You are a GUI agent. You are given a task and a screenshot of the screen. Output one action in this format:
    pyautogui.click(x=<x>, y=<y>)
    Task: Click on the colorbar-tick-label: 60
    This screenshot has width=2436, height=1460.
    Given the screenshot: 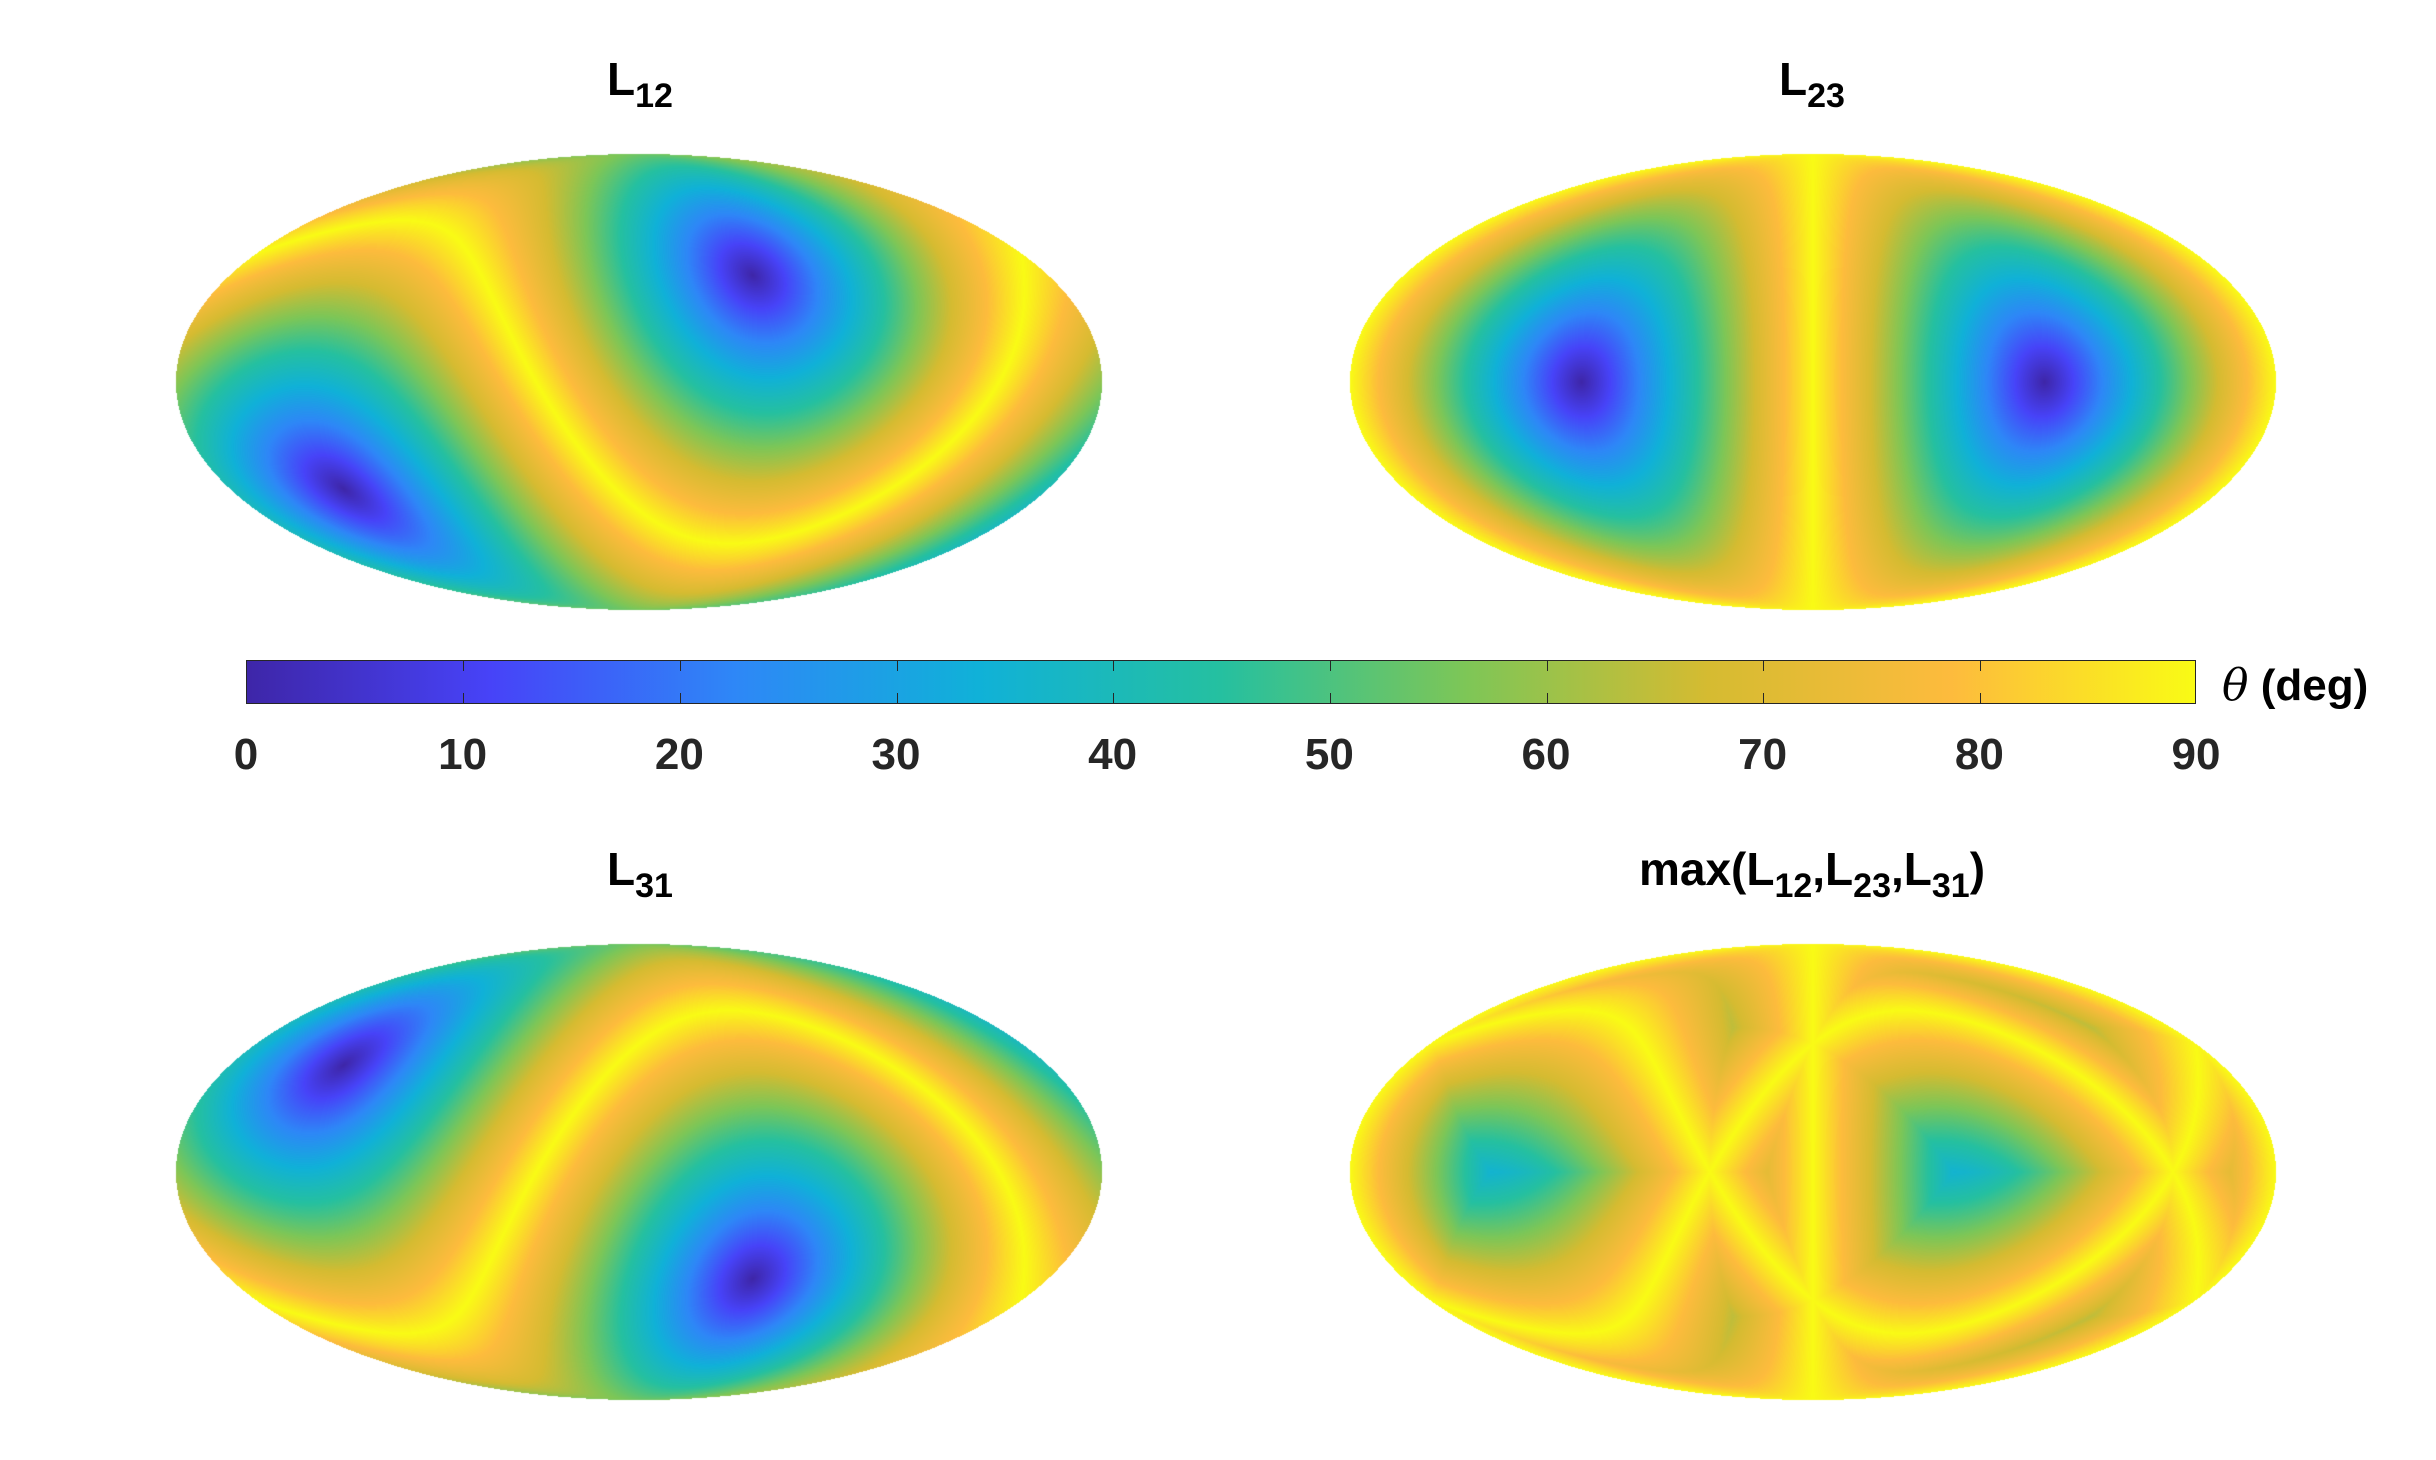 What is the action you would take?
    pyautogui.click(x=1546, y=754)
    